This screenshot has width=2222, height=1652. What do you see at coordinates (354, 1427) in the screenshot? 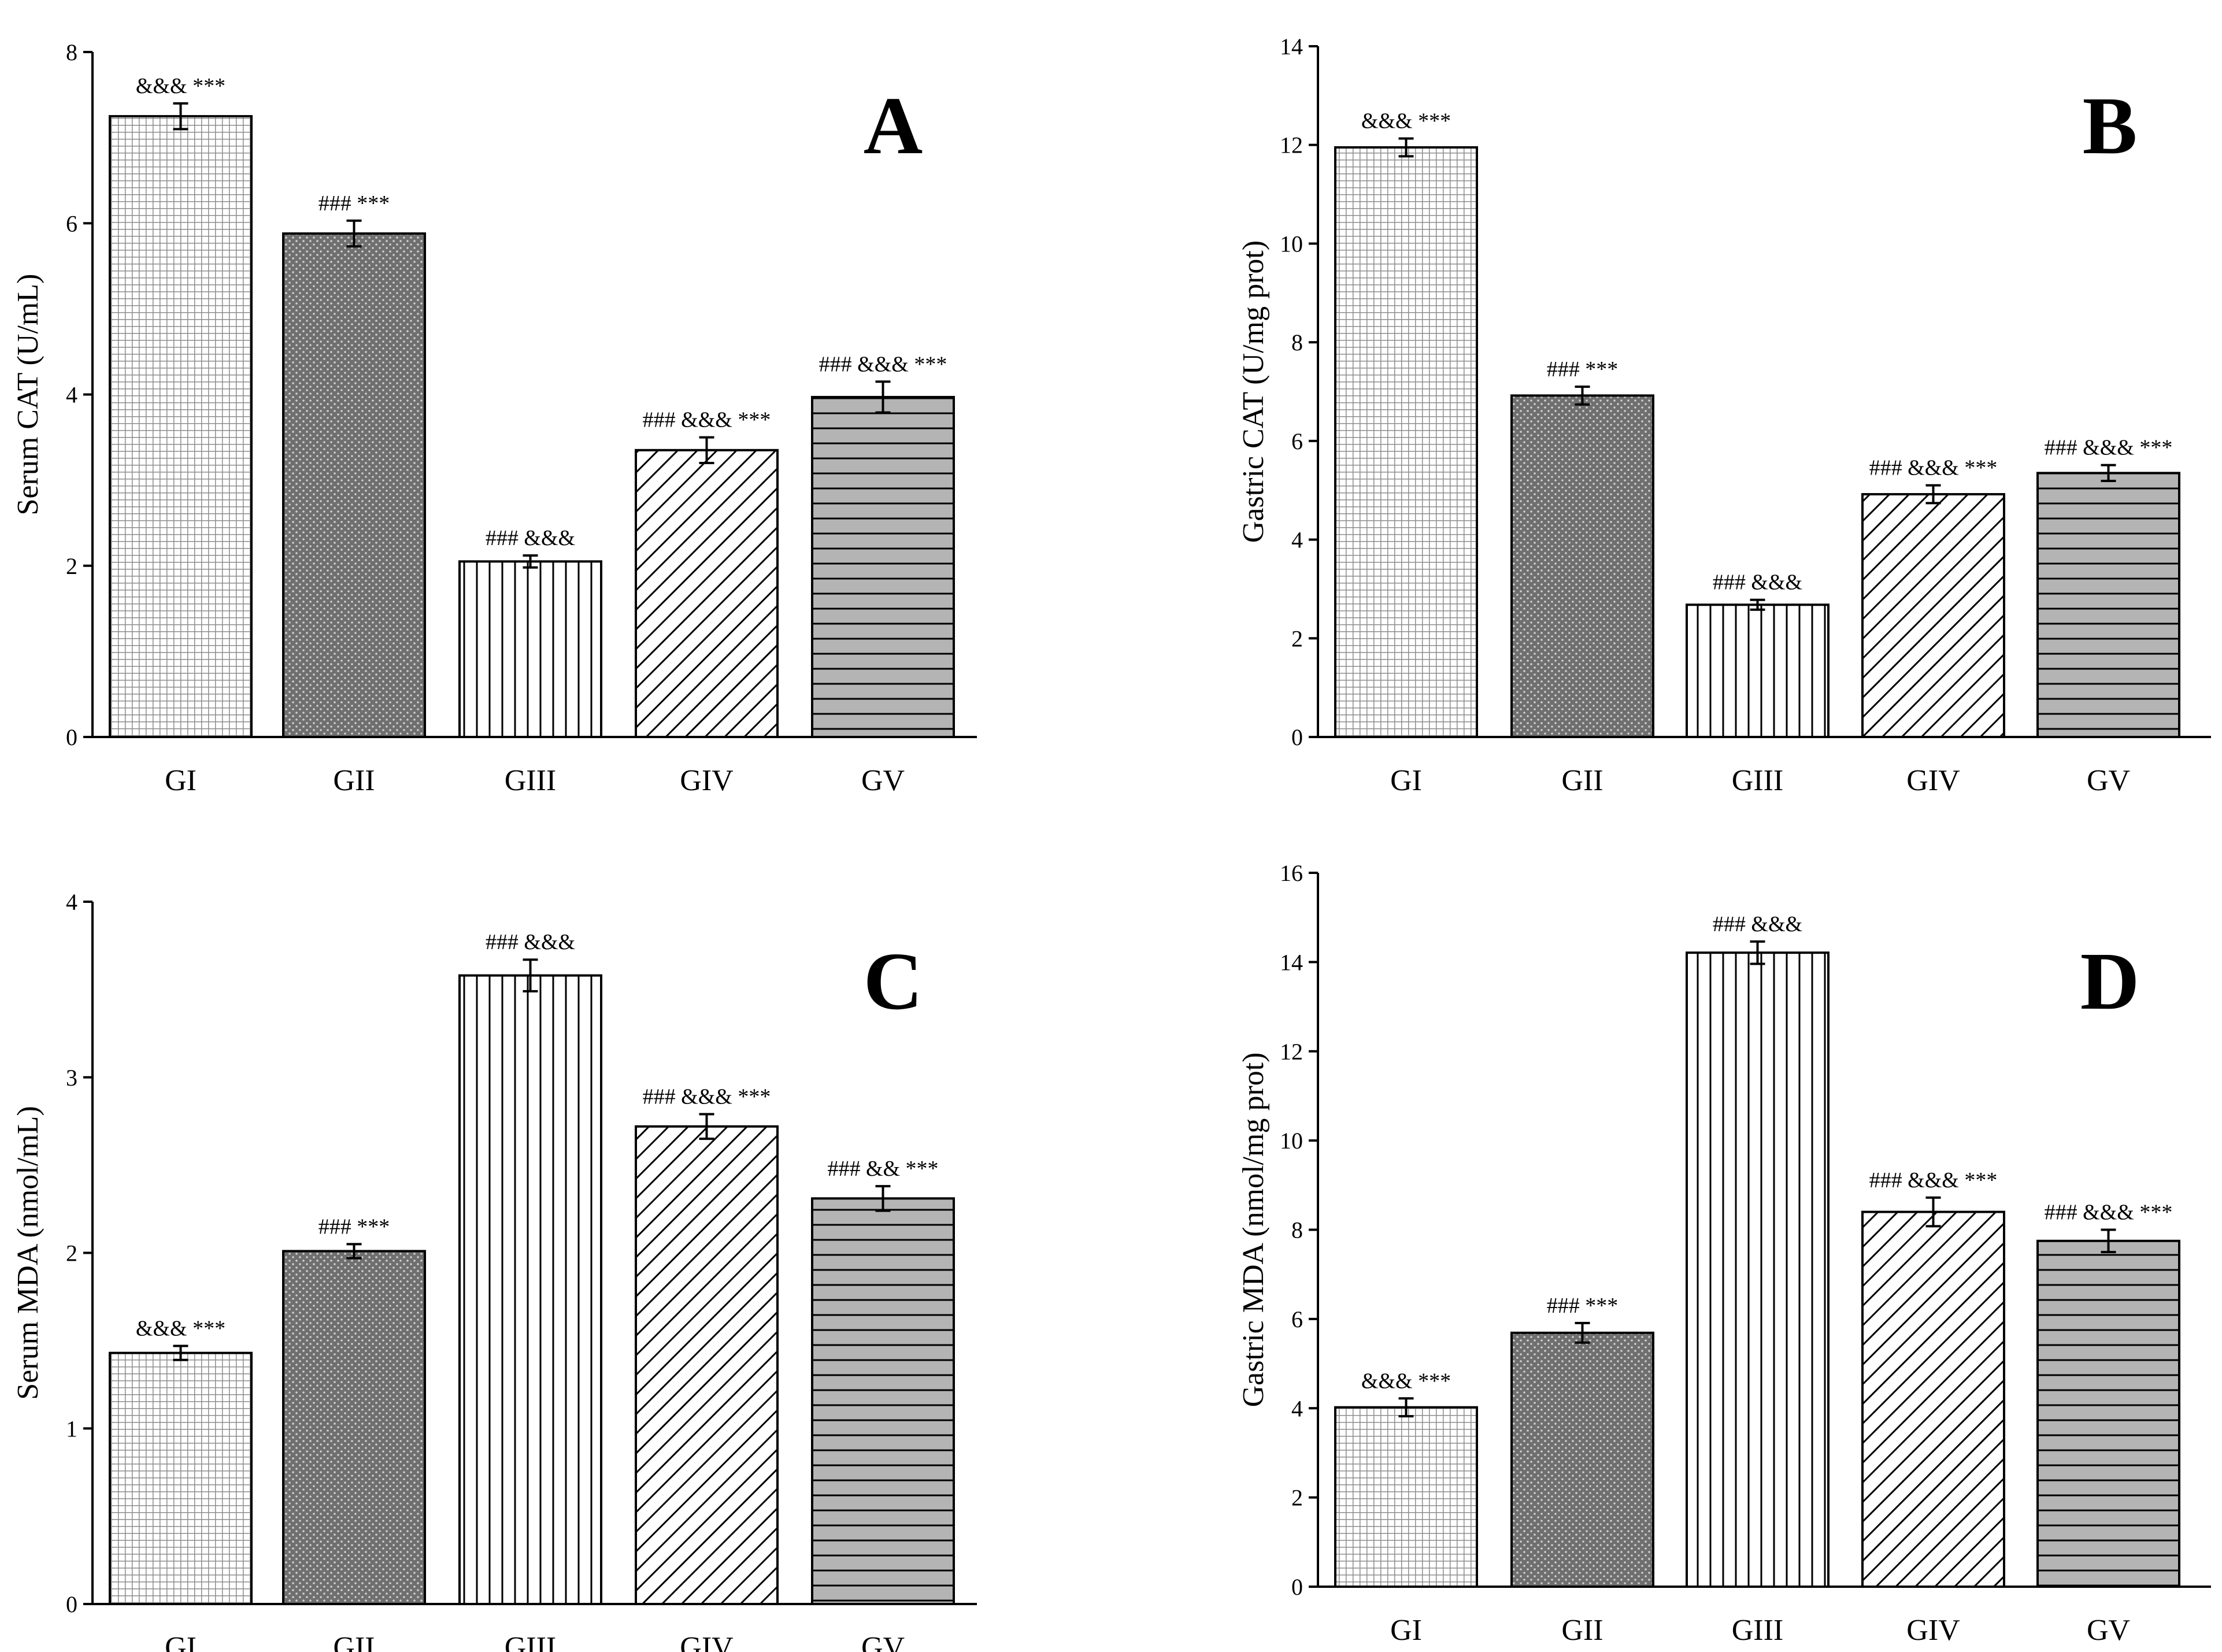
I see `bar-c-gii` at bounding box center [354, 1427].